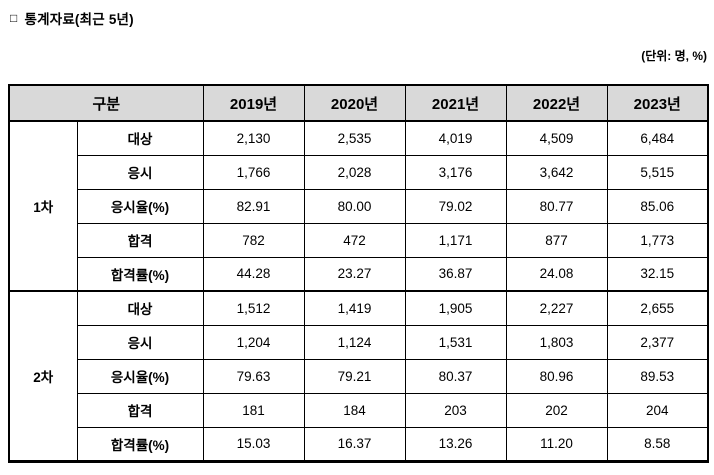 The width and height of the screenshot is (714, 475). What do you see at coordinates (657, 240) in the screenshot?
I see `data-cell: 1,773` at bounding box center [657, 240].